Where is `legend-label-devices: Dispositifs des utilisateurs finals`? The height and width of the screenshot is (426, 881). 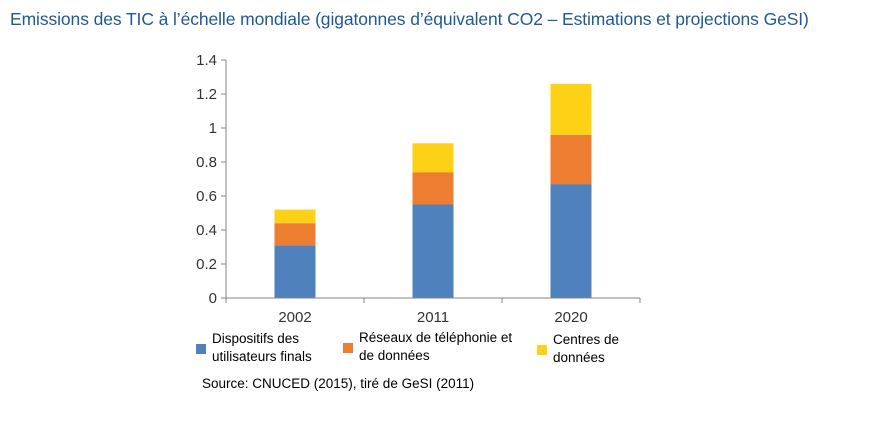 legend-label-devices: Dispositifs des utilisateurs finals is located at coordinates (262, 348).